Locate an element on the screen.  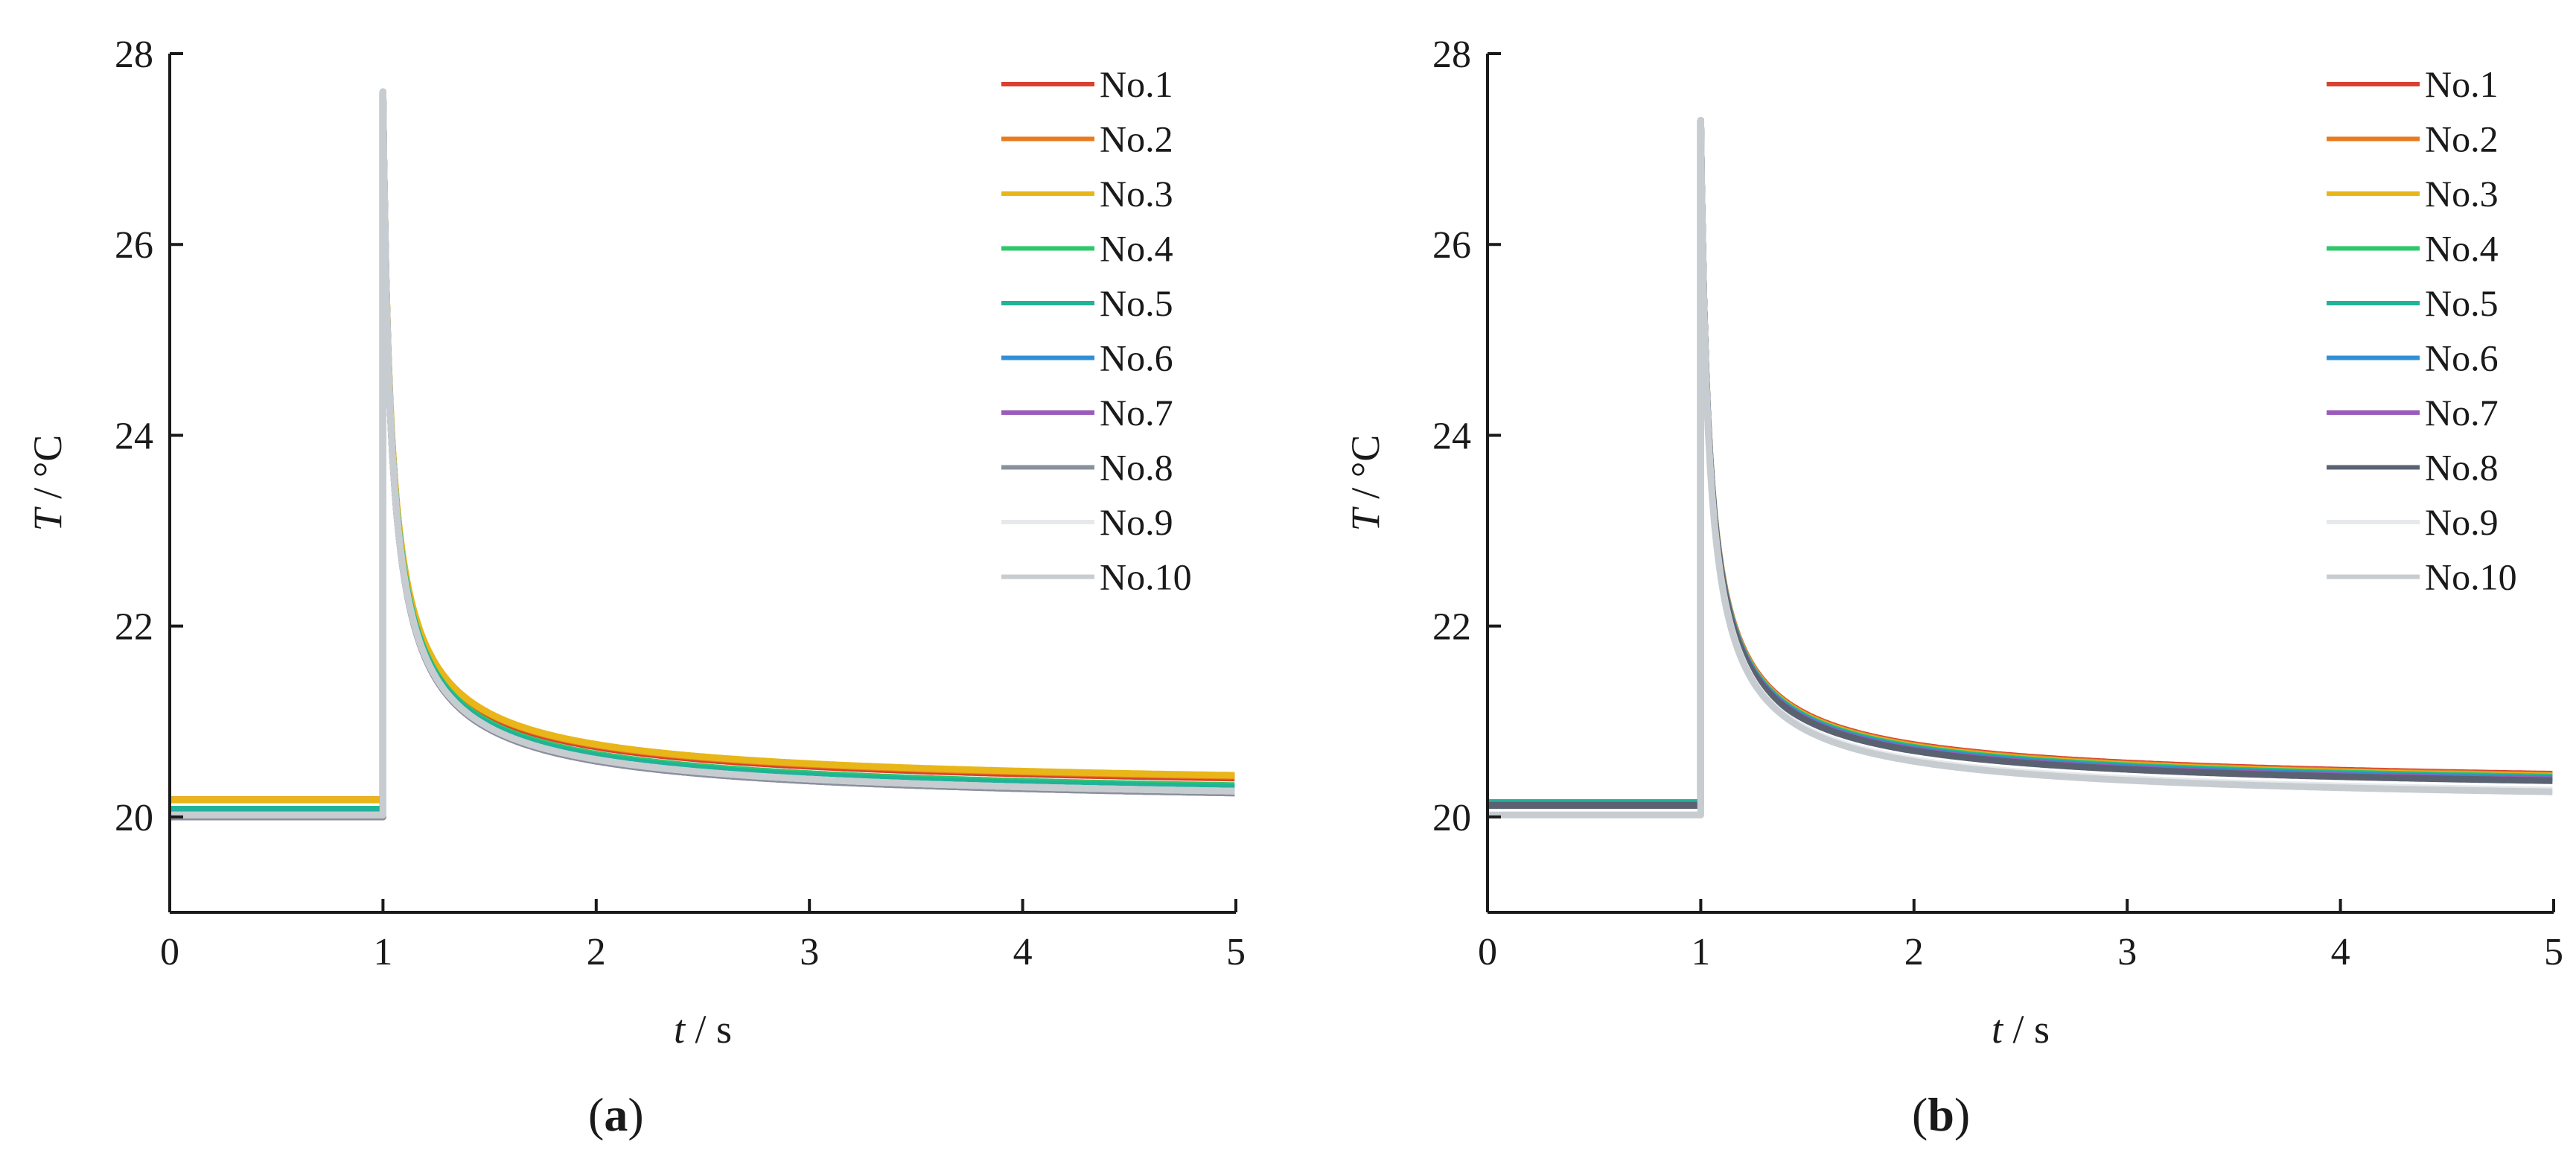
panel-letter-b: b is located at coordinates (1941, 1114).